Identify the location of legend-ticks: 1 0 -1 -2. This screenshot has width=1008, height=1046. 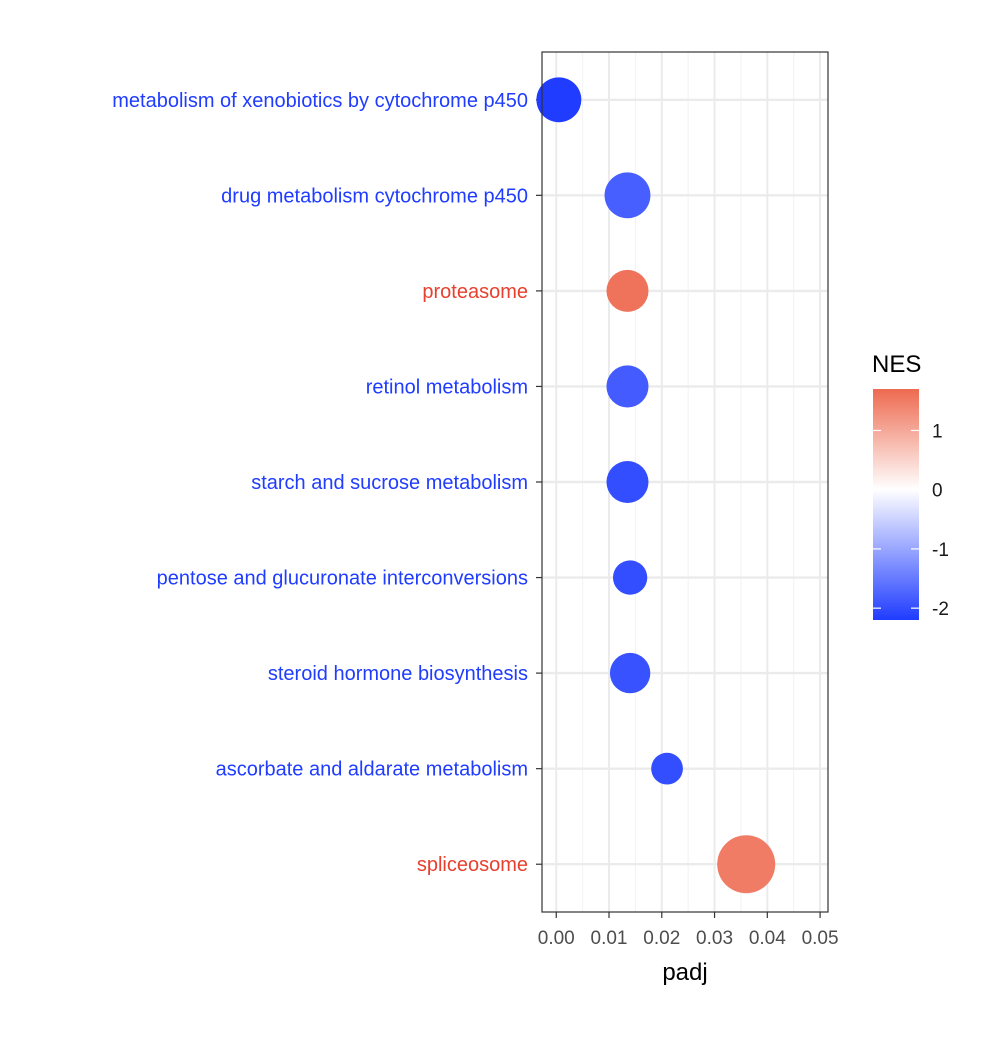
(911, 520).